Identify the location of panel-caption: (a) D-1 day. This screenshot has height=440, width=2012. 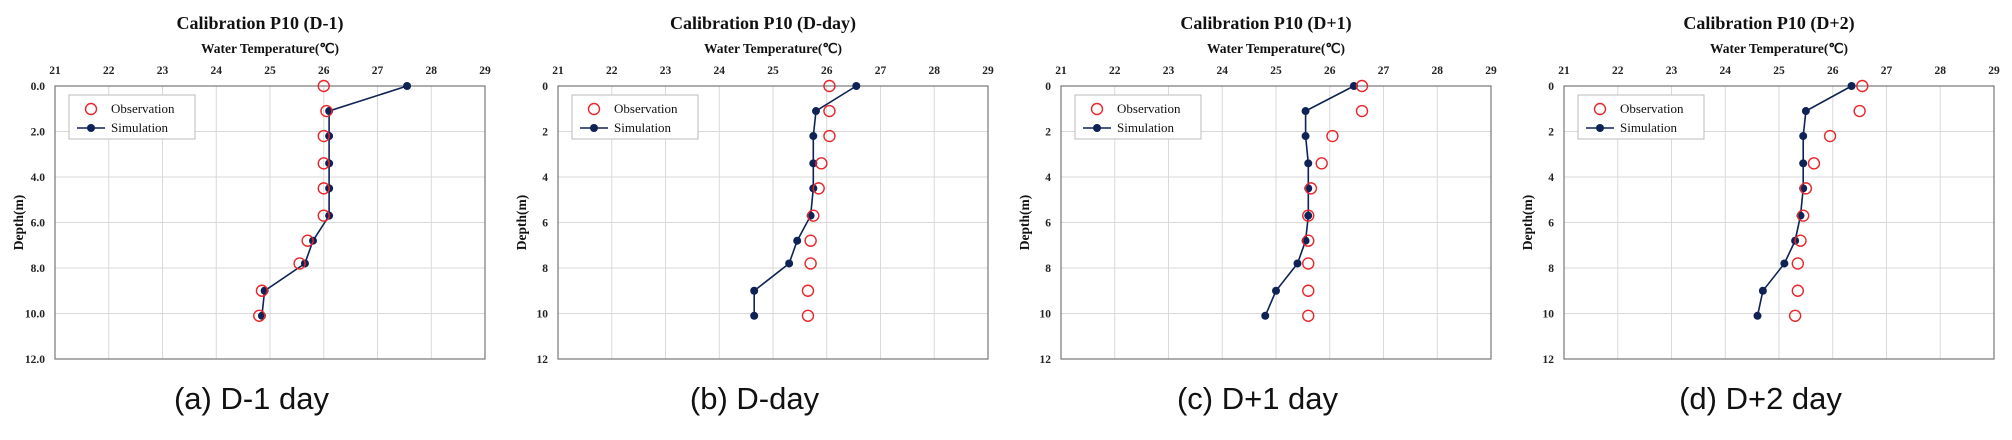
(251, 398).